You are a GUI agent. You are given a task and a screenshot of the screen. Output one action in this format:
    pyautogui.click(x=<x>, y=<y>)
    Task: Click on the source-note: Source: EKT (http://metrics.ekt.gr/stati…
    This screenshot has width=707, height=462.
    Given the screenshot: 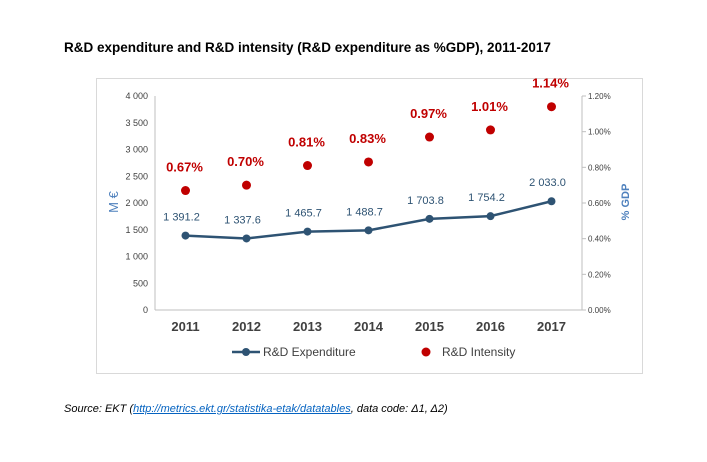 What is the action you would take?
    pyautogui.click(x=256, y=409)
    